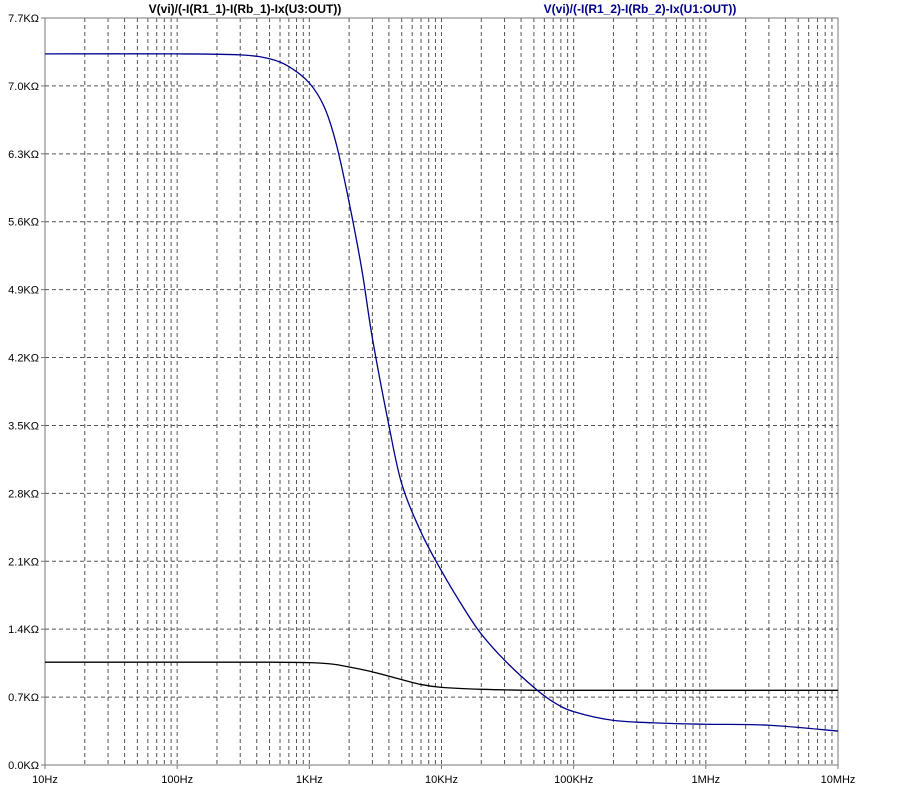 This screenshot has height=792, width=897. I want to click on y-tick-label: 7.7KΩ, so click(23, 19).